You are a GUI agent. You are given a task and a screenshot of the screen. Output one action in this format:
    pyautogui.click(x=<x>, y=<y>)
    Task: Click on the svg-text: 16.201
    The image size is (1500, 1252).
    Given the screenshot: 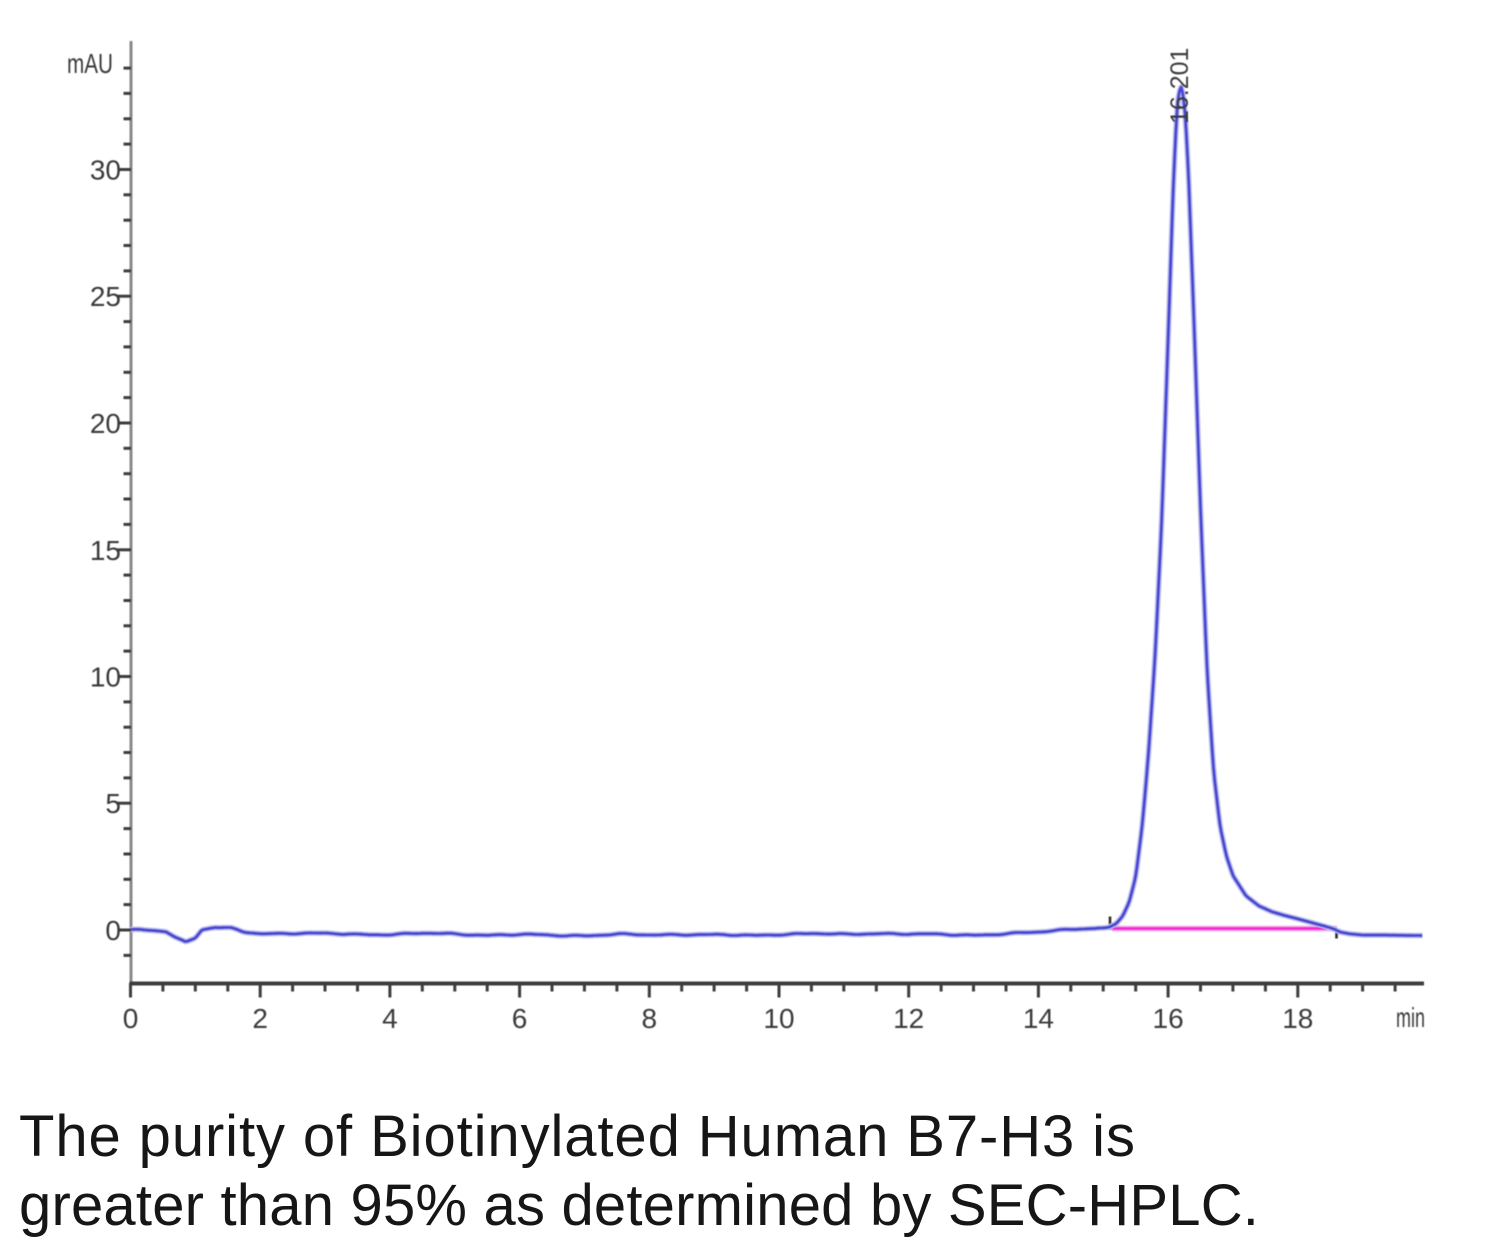 What is the action you would take?
    pyautogui.click(x=1180, y=86)
    